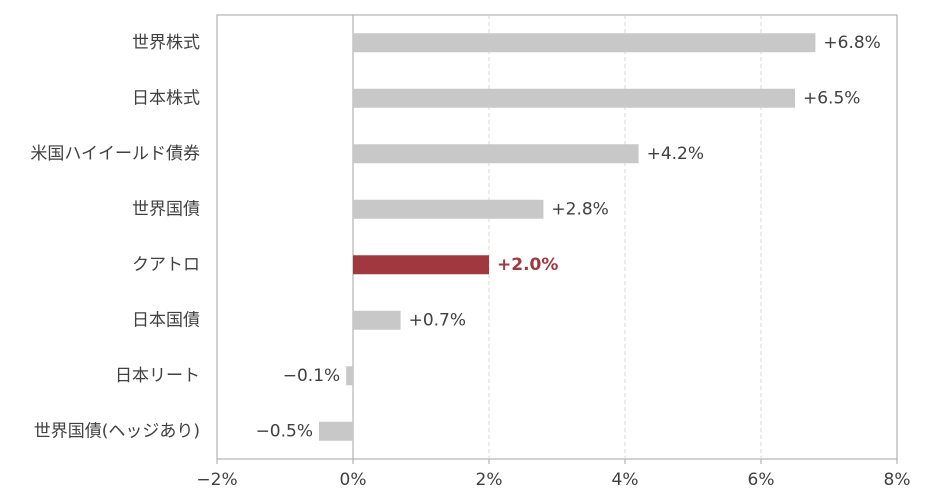 This screenshot has height=501, width=926. What do you see at coordinates (166, 43) in the screenshot?
I see `y-tick-label: 世界株式` at bounding box center [166, 43].